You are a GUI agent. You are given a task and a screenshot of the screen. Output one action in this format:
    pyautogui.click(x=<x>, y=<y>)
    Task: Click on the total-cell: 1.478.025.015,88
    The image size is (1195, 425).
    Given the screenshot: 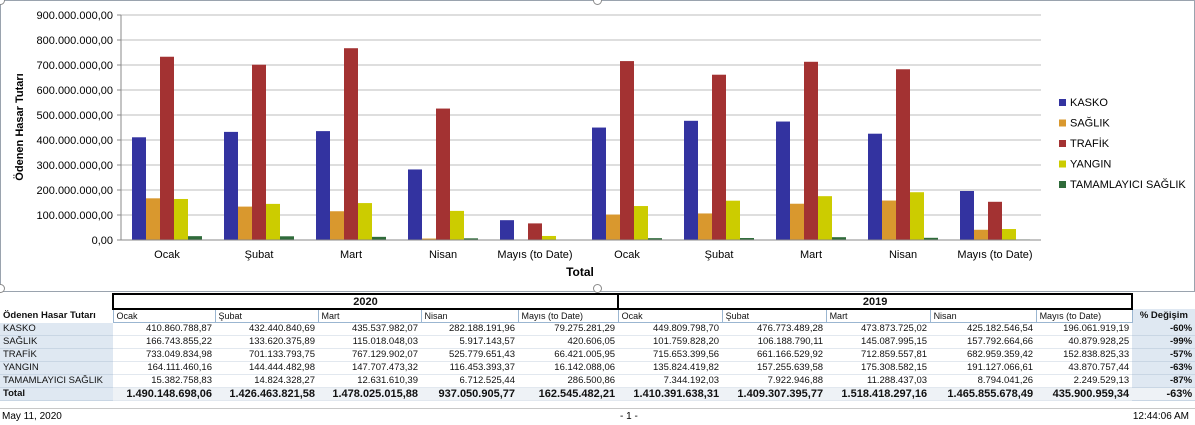 What is the action you would take?
    pyautogui.click(x=369, y=394)
    